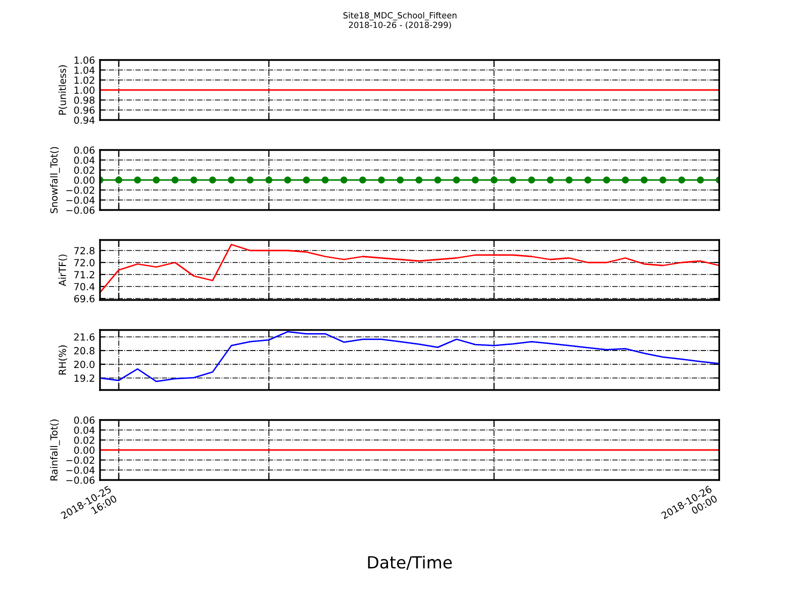 Image resolution: width=800 pixels, height=600 pixels. What do you see at coordinates (63, 359) in the screenshot?
I see `y-axis-title: RH(%)` at bounding box center [63, 359].